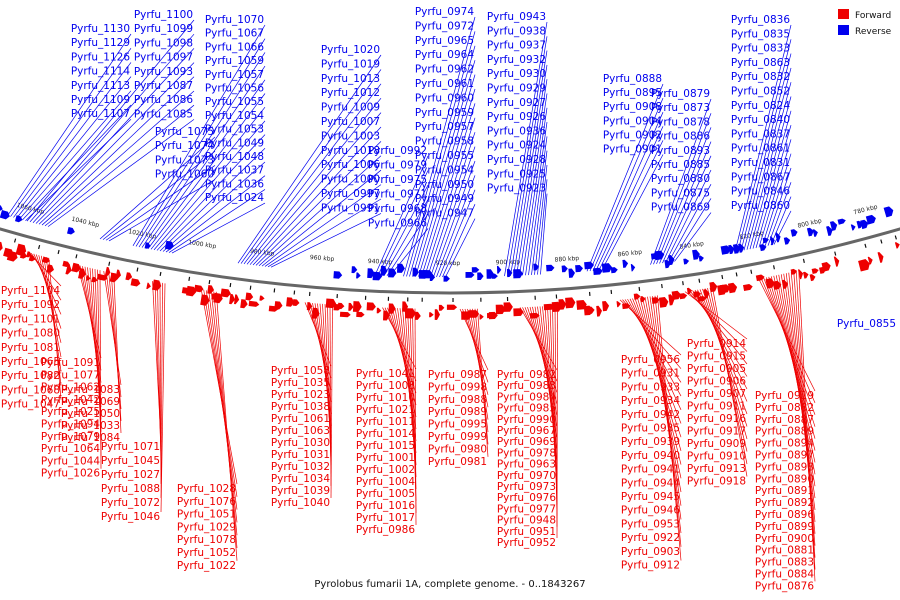  What do you see at coordinates (516, 89) in the screenshot?
I see `reverse-gene-label: Pyrfu_0929` at bounding box center [516, 89].